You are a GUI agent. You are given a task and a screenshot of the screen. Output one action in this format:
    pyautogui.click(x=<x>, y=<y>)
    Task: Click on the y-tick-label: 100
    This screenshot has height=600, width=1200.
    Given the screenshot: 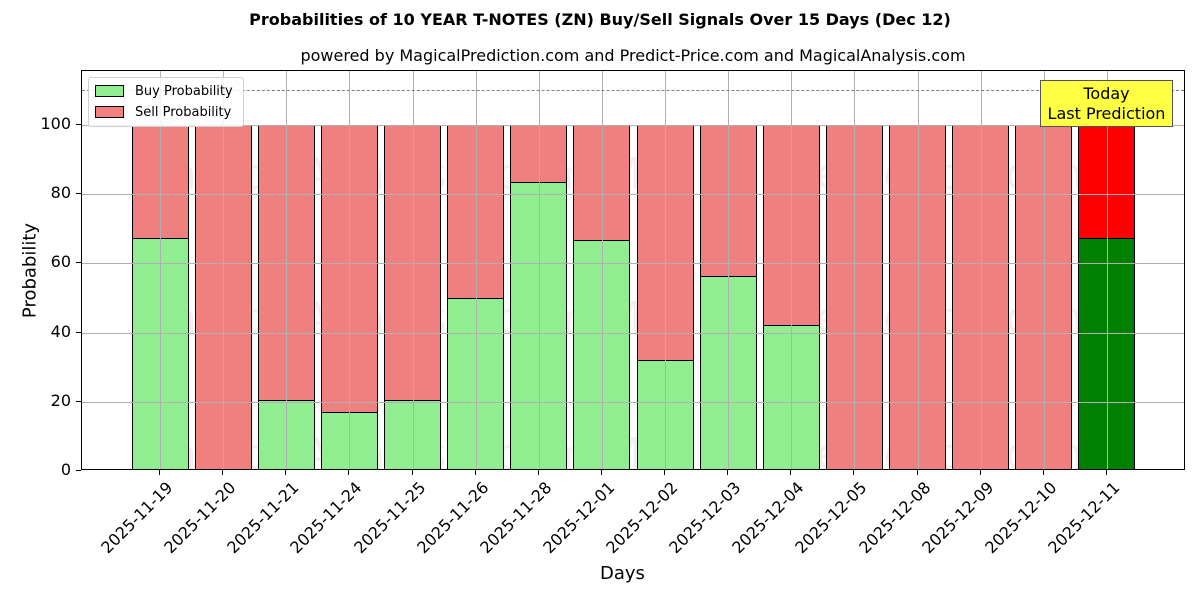 What is the action you would take?
    pyautogui.click(x=55, y=123)
    